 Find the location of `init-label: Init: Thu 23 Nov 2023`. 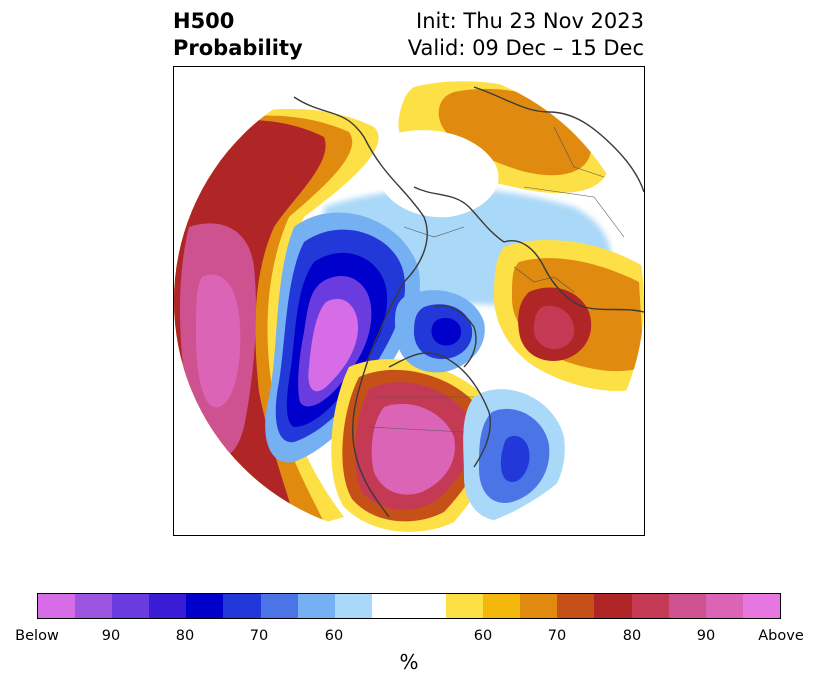

init-label: Init: Thu 23 Nov 2023 is located at coordinates (530, 21).